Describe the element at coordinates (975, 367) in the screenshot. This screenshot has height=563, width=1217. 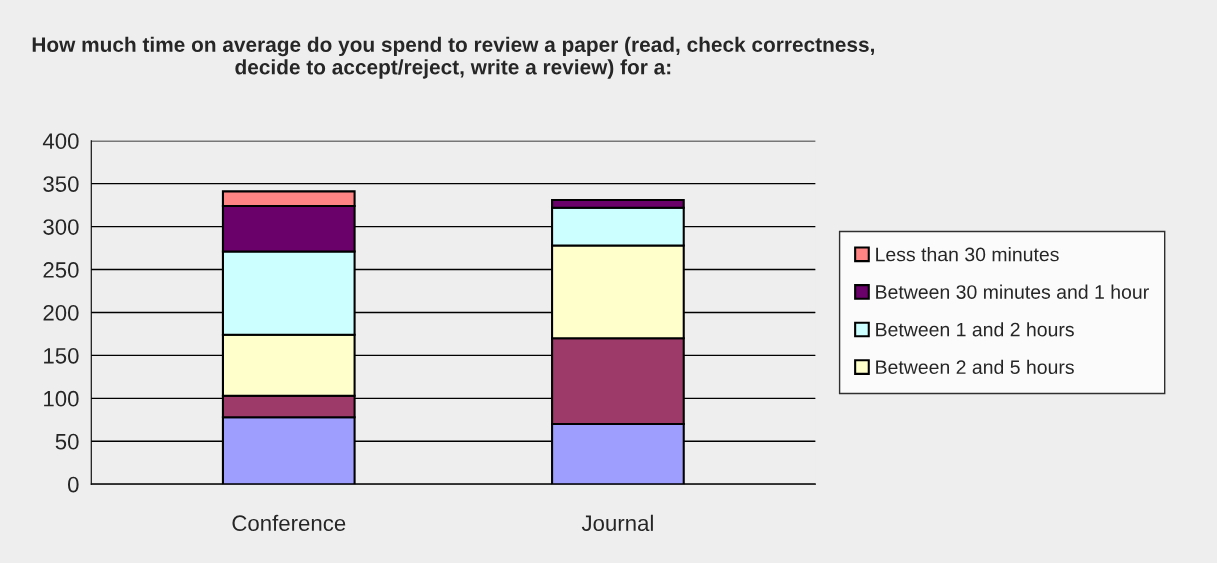
I see `legend-label: Between 2 and 5 hours` at that location.